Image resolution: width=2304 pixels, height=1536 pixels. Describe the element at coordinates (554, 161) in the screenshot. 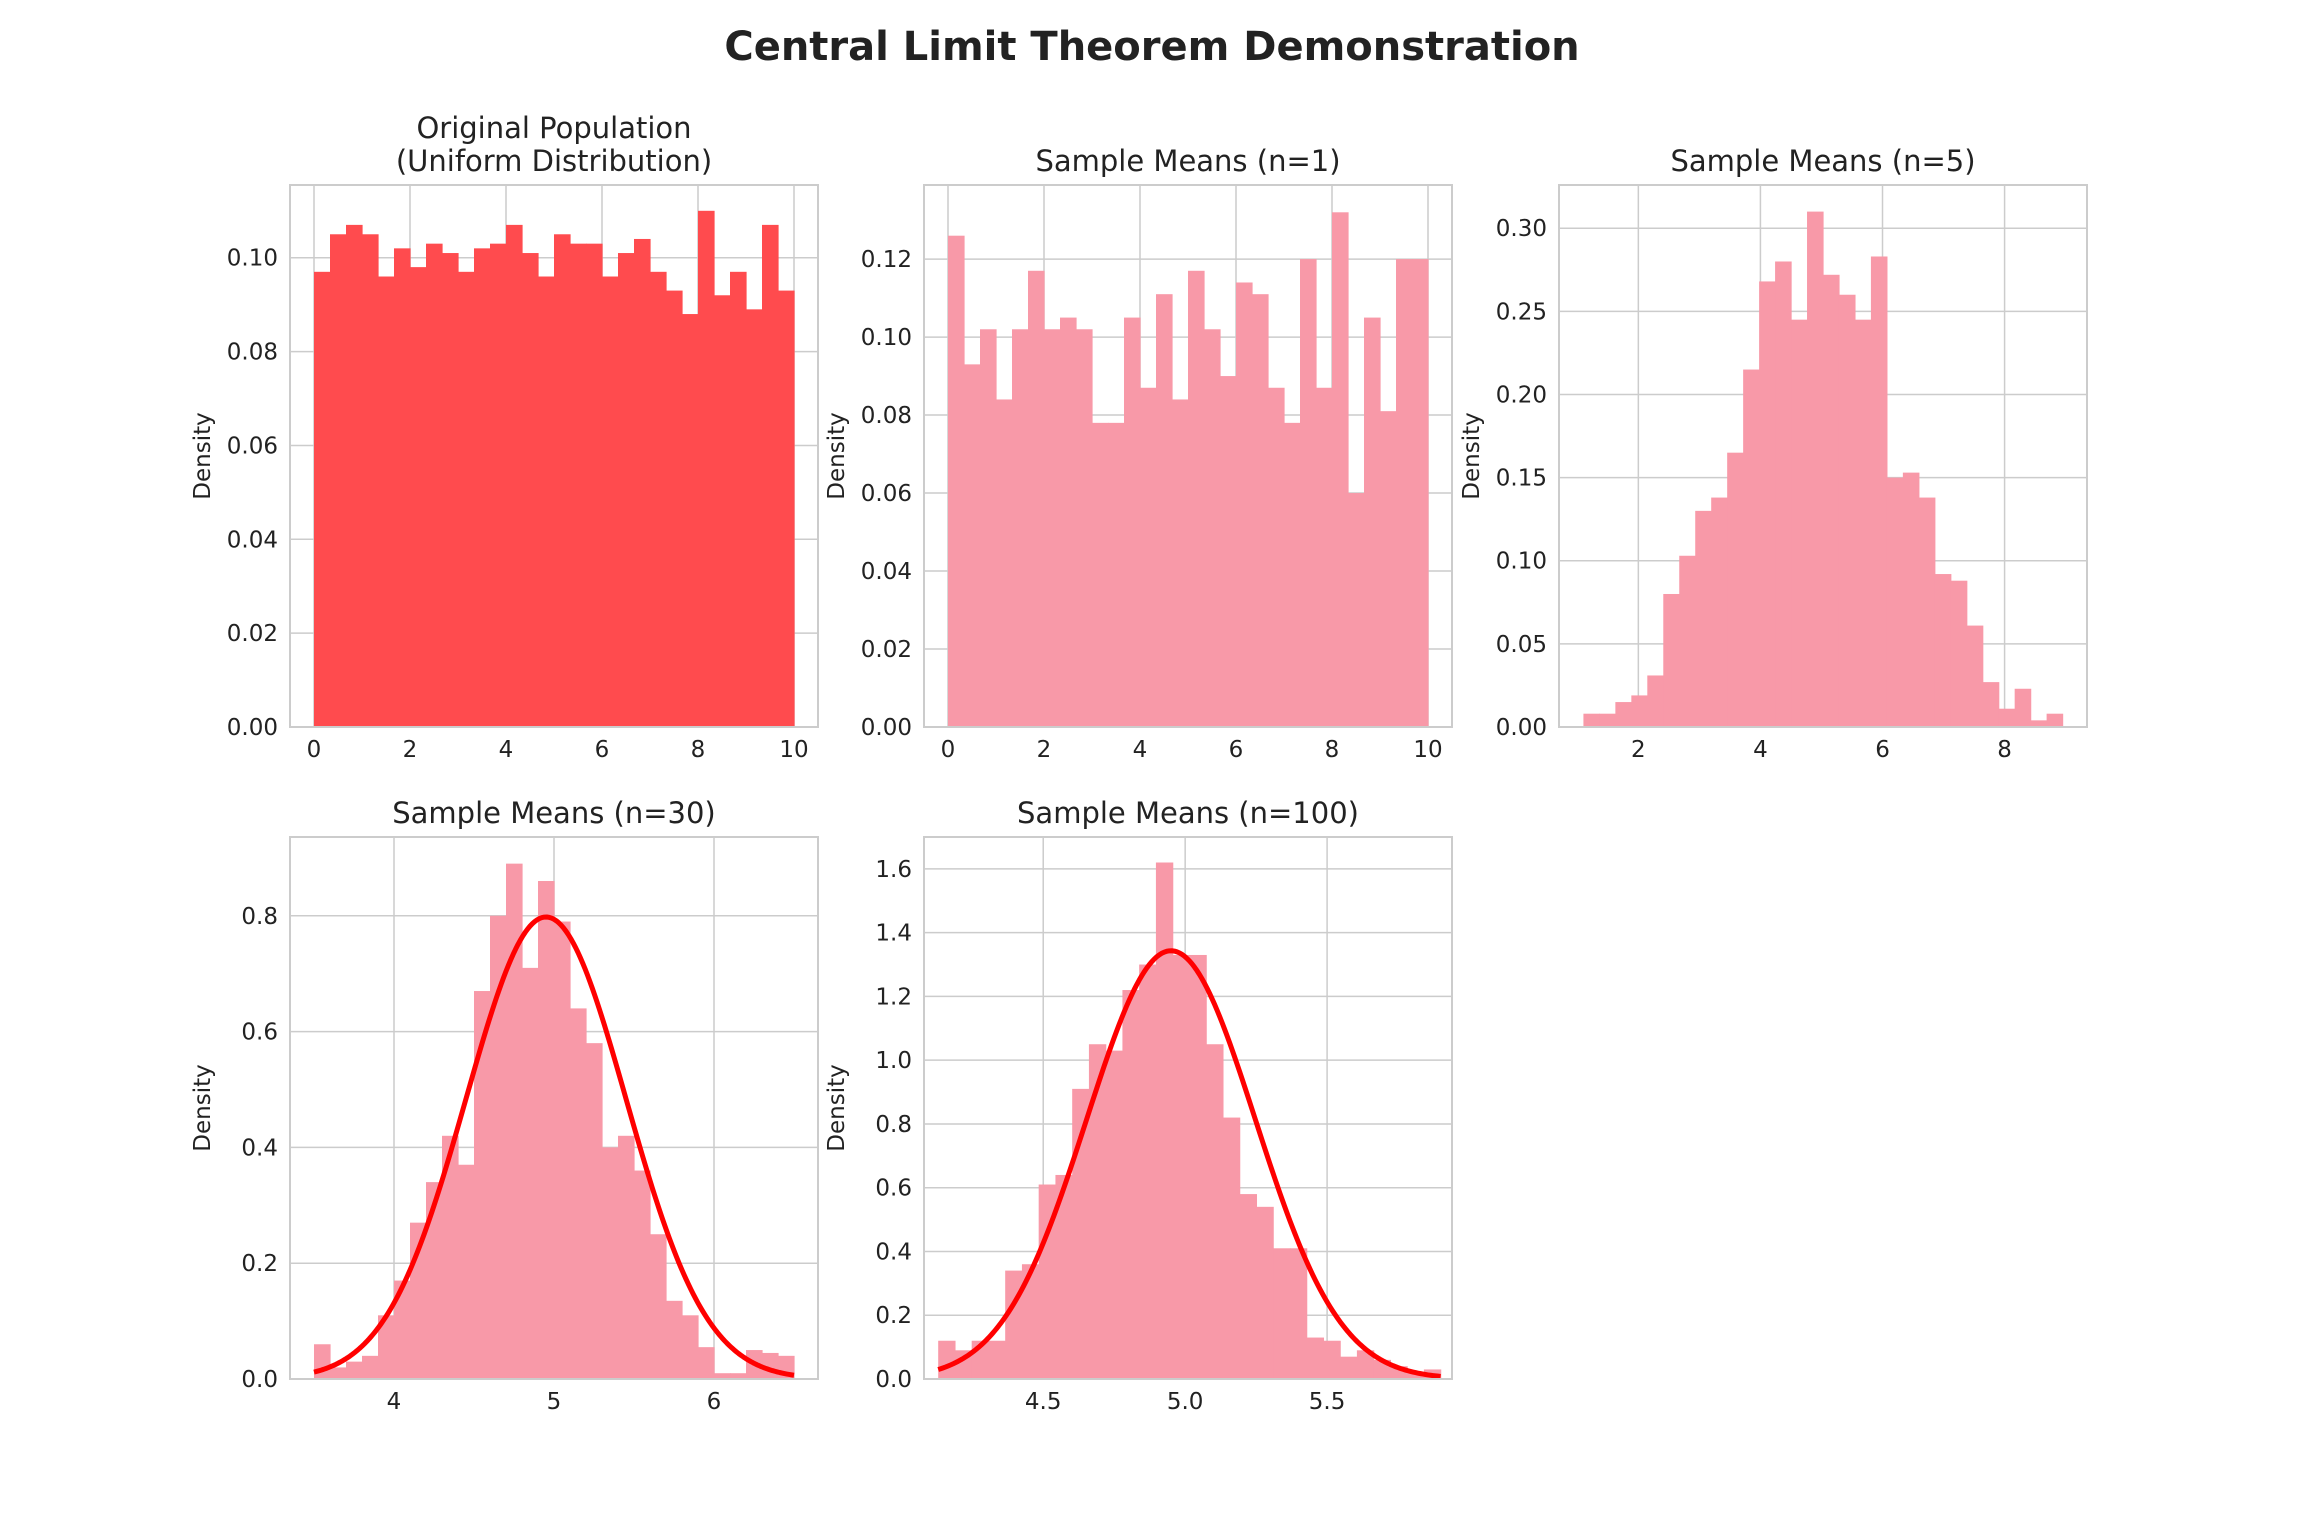

I see `subplot-title: (Uniform Distribution)` at that location.